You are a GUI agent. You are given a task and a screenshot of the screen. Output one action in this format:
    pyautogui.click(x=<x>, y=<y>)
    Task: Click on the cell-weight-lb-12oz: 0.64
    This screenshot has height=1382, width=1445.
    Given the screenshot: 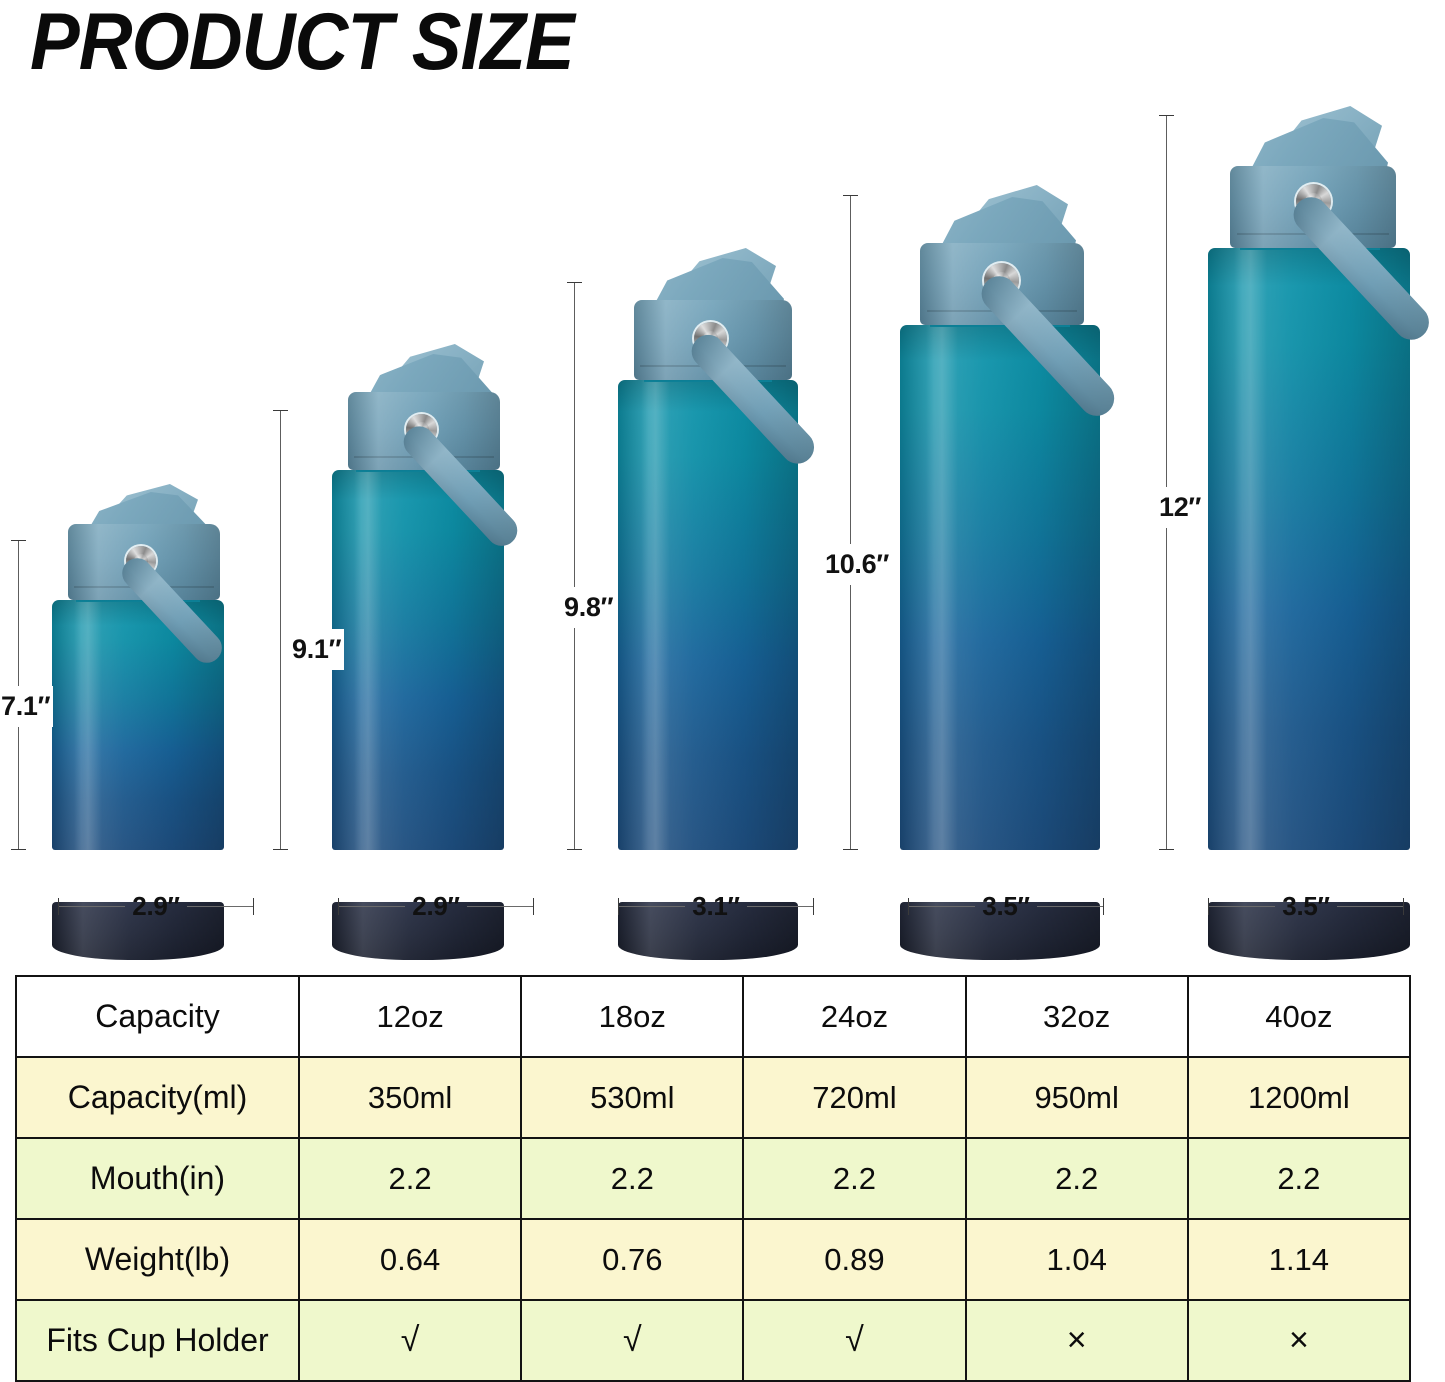 What is the action you would take?
    pyautogui.click(x=410, y=1259)
    